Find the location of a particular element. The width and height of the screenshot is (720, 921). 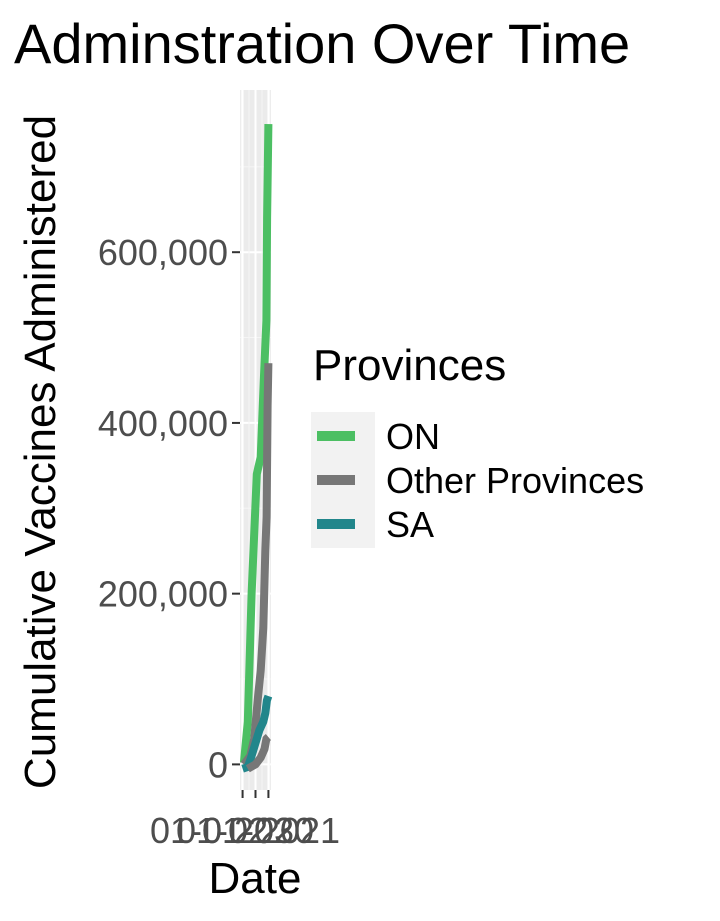

y-tick-label: 600,000 is located at coordinates (163, 252).